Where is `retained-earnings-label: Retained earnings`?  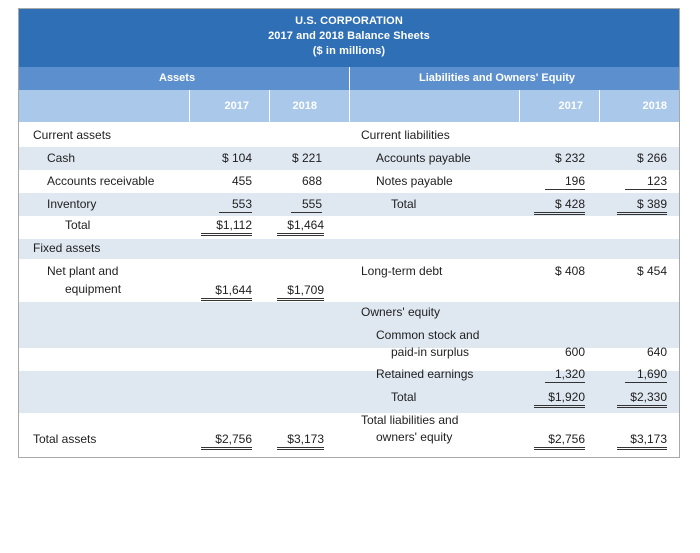
retained-earnings-label: Retained earnings is located at coordinates (425, 374).